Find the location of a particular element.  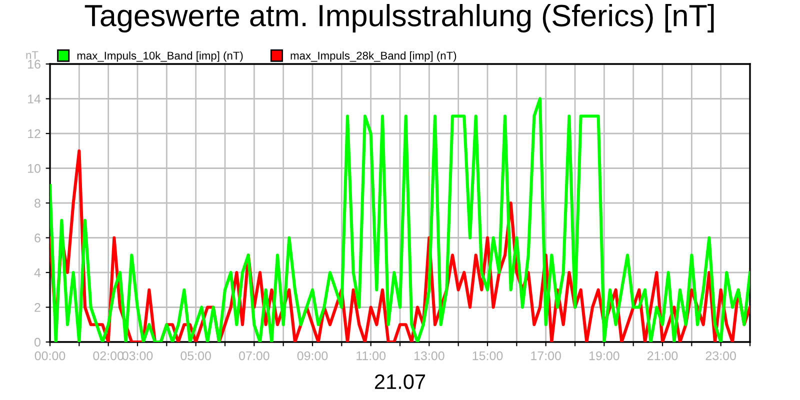

y-tick-label: 16 is located at coordinates (34, 64).